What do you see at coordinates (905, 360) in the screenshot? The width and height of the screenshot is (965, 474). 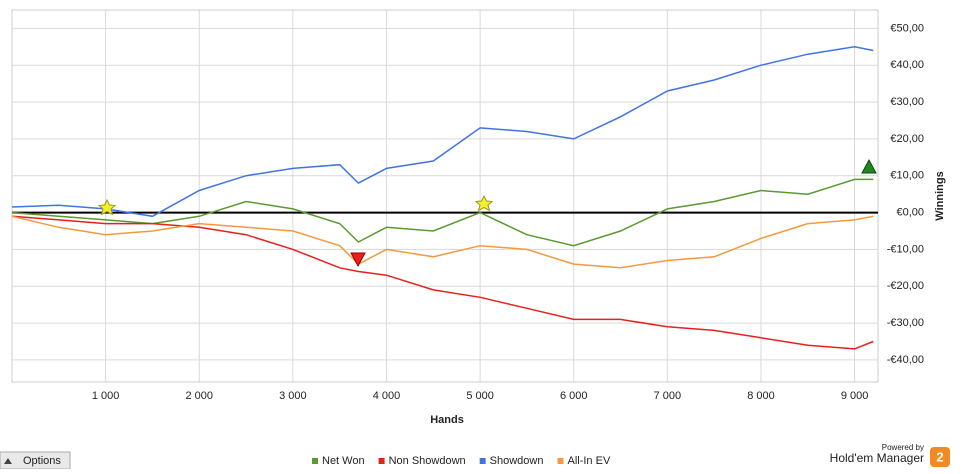 I see `y-tick-label: -€40,00` at bounding box center [905, 360].